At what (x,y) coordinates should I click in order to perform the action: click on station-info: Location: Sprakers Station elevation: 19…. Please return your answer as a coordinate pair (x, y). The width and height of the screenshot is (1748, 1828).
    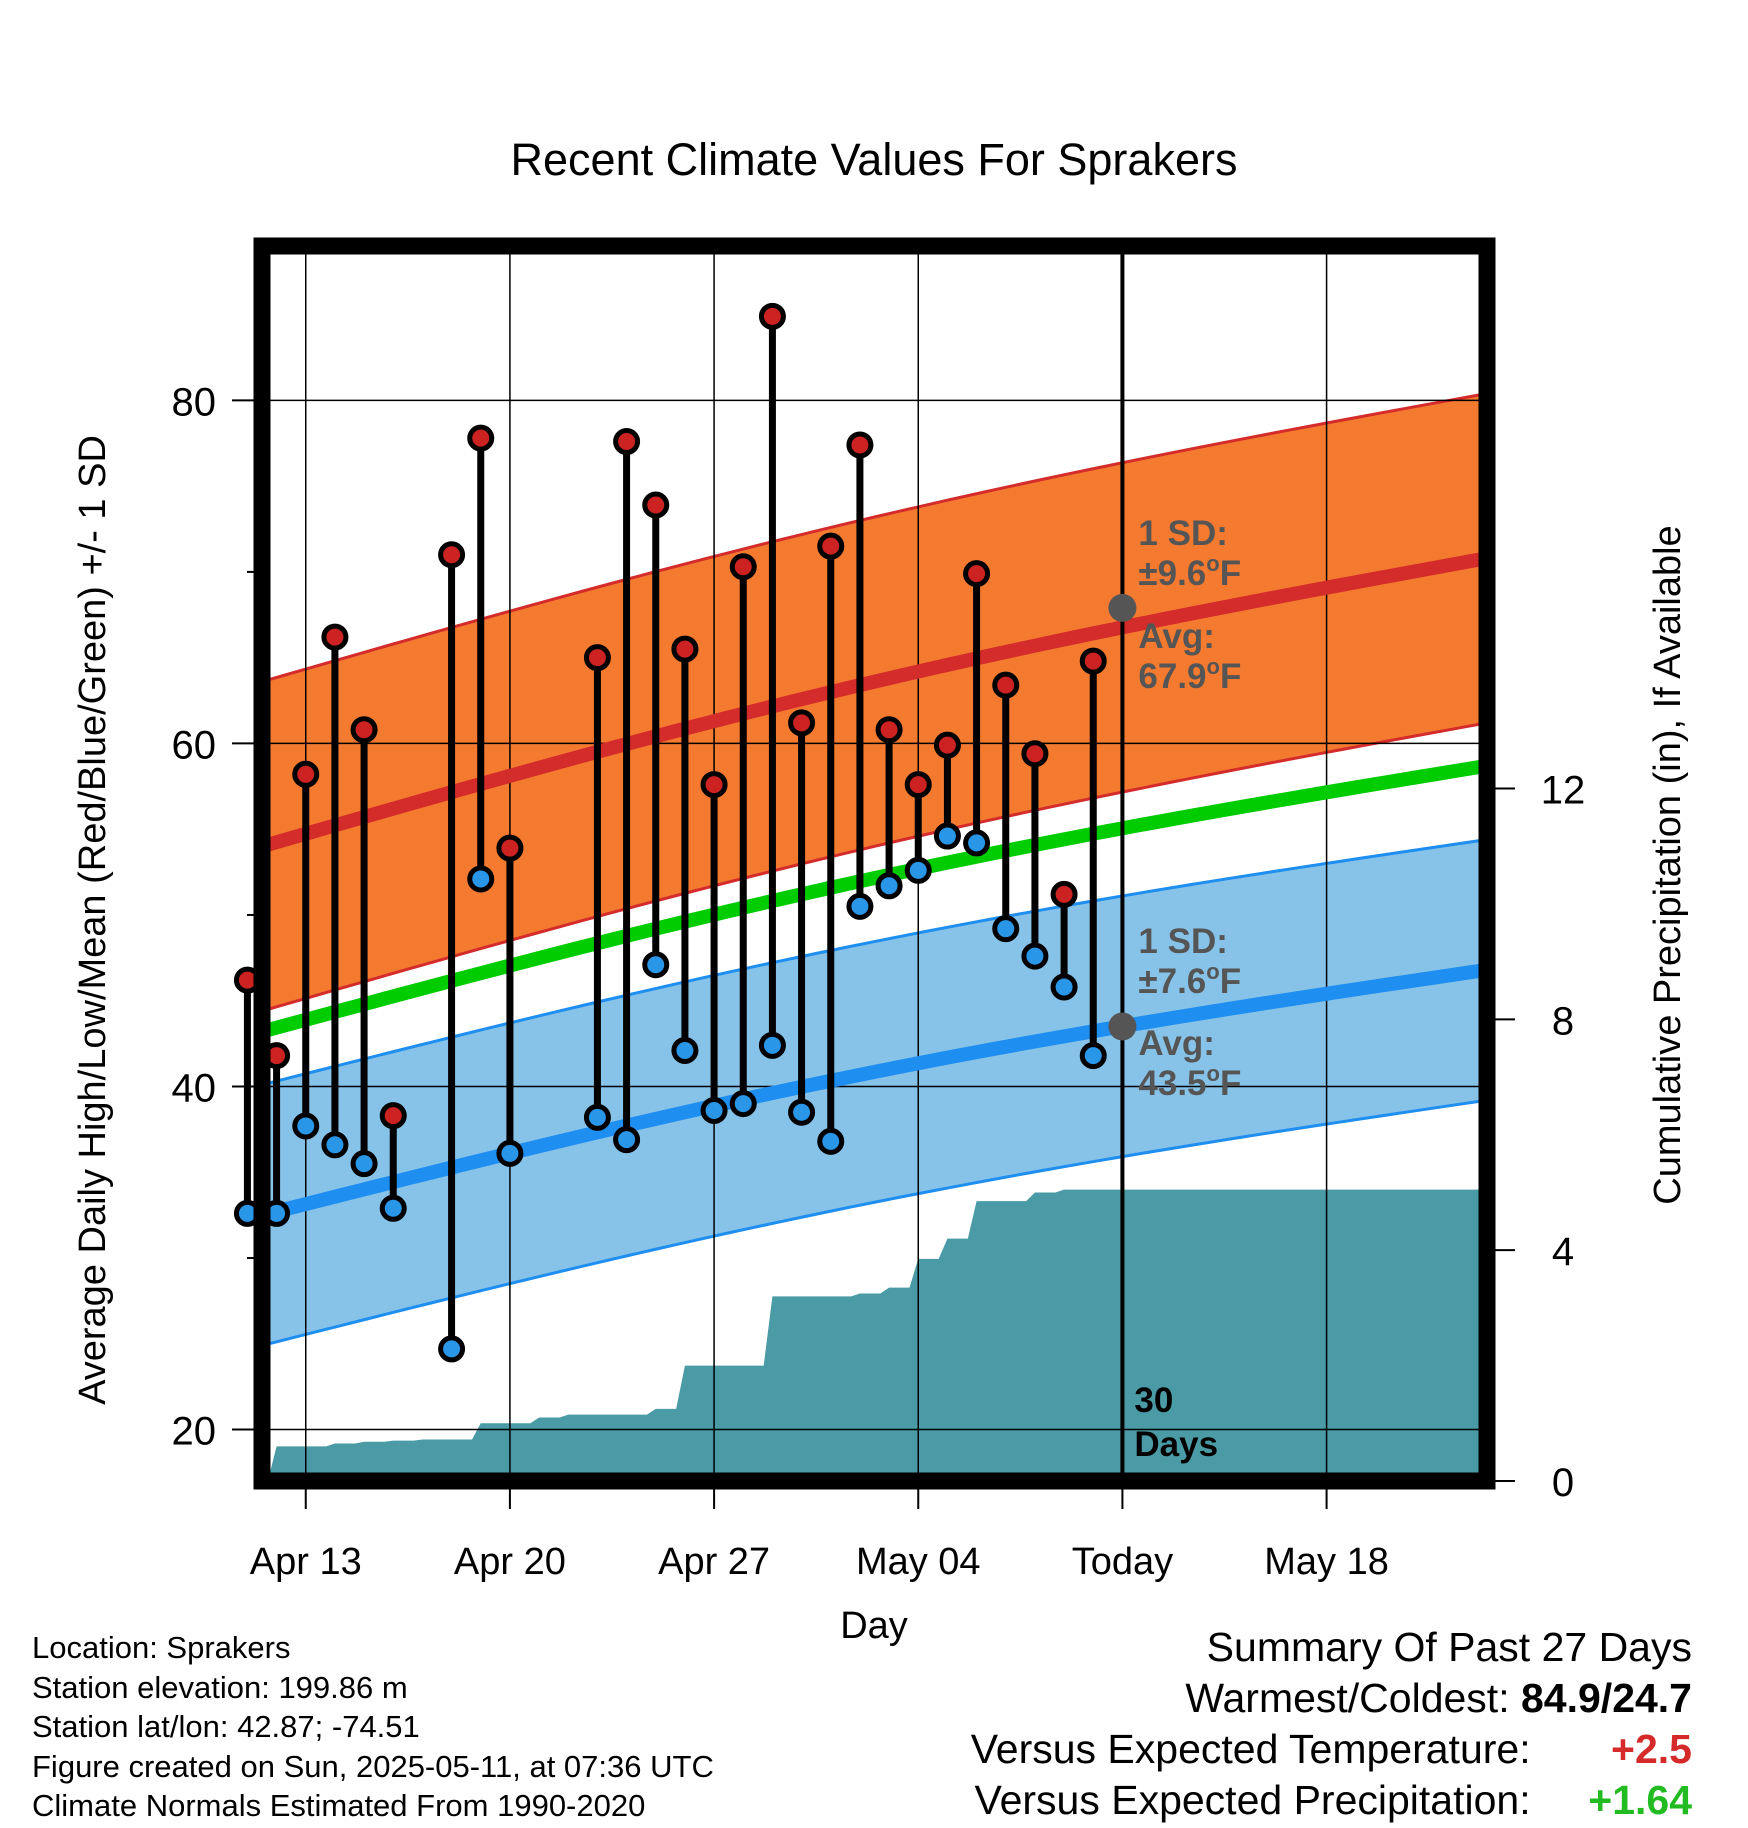
    Looking at the image, I should click on (373, 1727).